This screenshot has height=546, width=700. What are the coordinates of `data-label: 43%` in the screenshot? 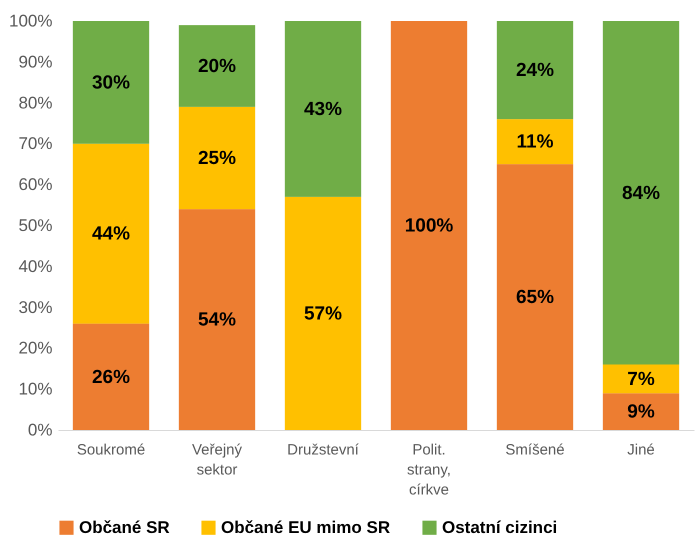 It's located at (323, 109).